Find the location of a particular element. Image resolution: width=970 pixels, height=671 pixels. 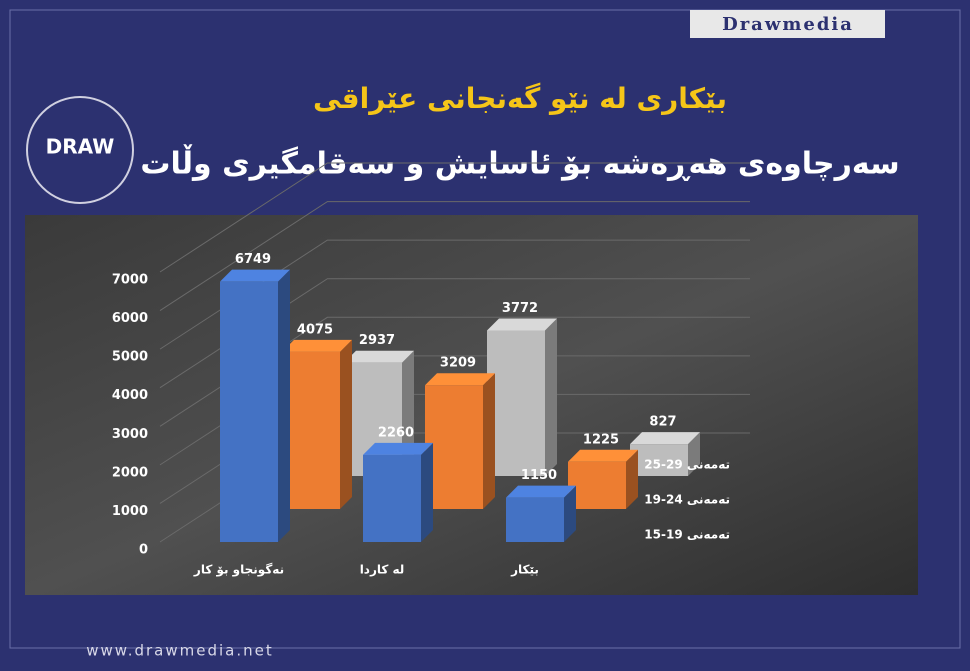

x-tick-label: لە کاردا is located at coordinates (382, 570).